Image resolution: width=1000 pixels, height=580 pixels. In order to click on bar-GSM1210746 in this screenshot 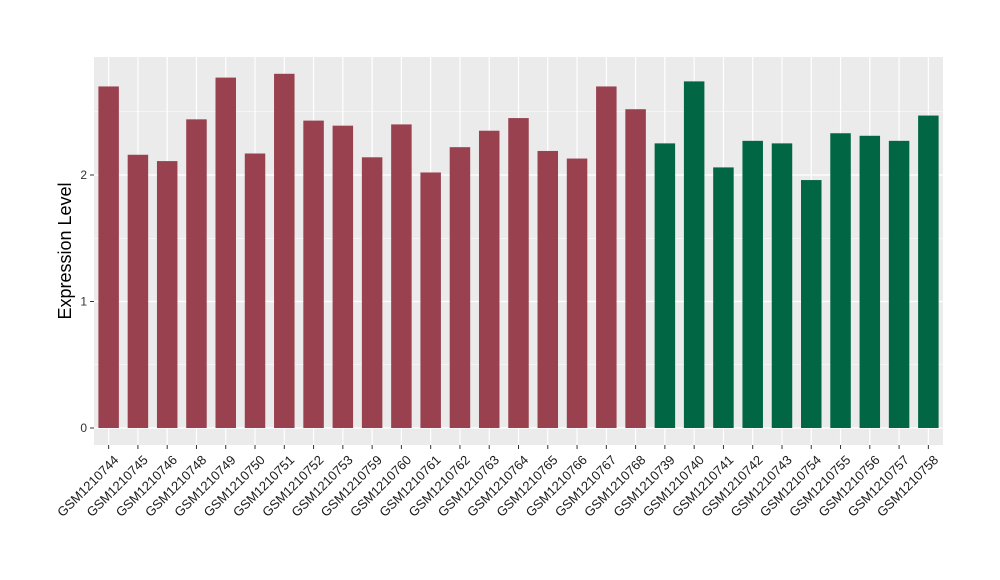, I will do `click(167, 294)`.